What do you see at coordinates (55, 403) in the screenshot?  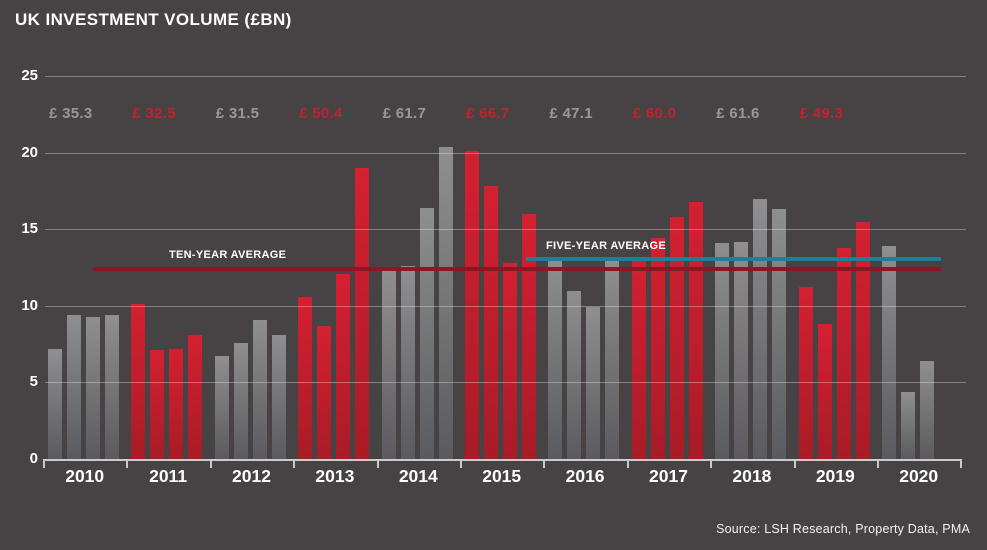 I see `bar-2010-q1` at bounding box center [55, 403].